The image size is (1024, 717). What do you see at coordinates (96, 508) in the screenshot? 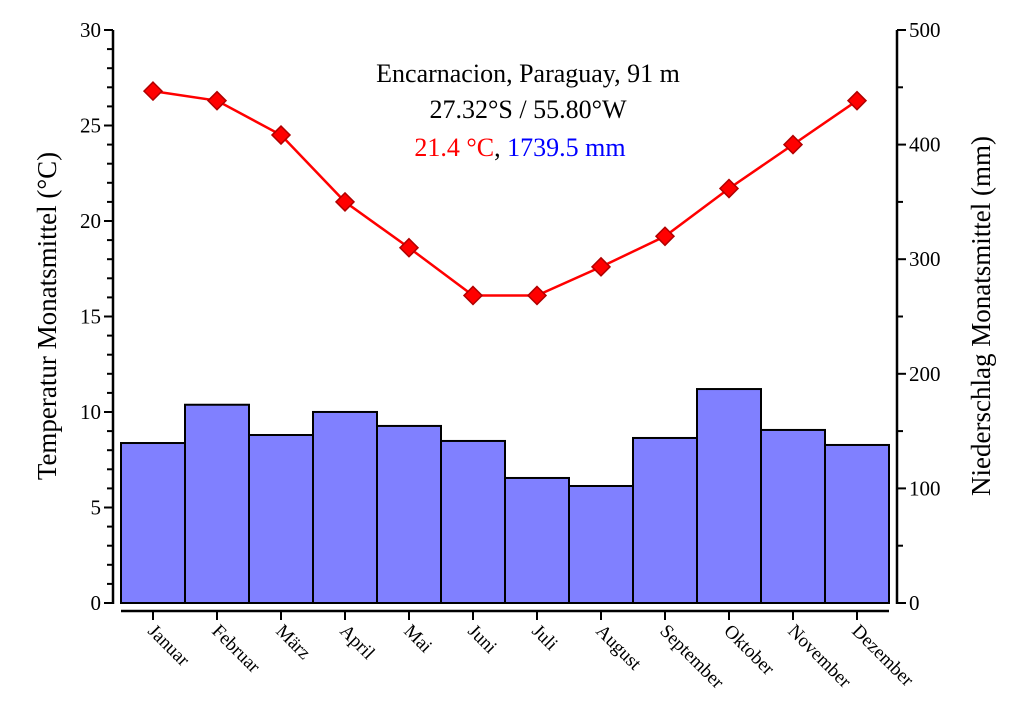
I see `y-tick-label: 5` at bounding box center [96, 508].